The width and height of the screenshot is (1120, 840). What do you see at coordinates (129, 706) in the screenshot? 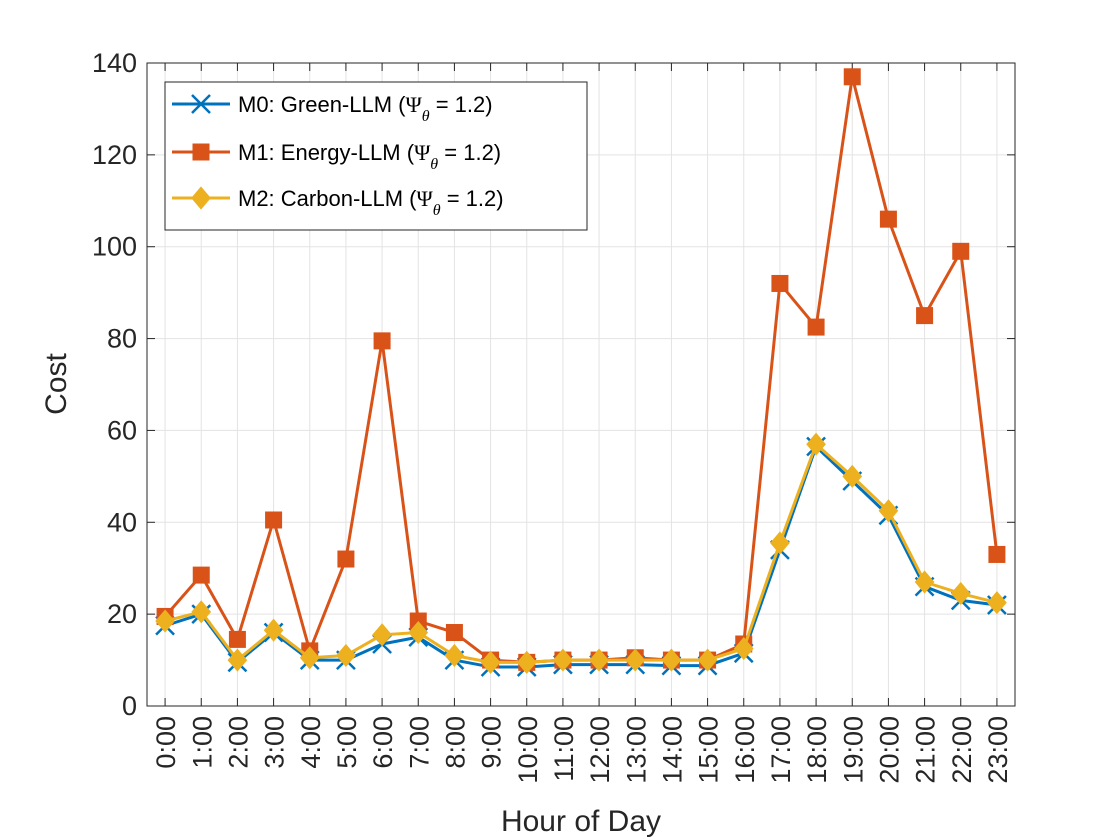
I see `y-tick-label: 0` at bounding box center [129, 706].